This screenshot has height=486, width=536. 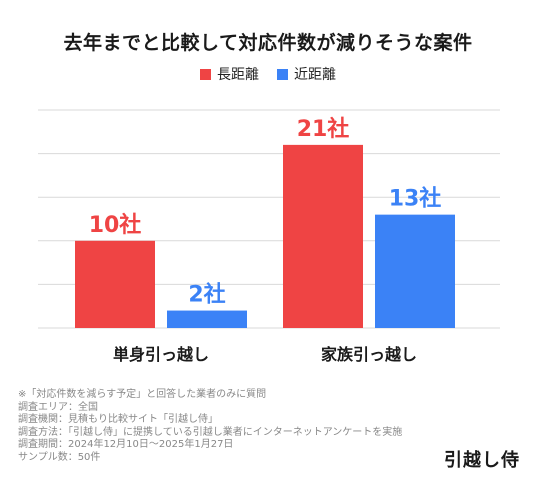 What do you see at coordinates (210, 432) in the screenshot?
I see `note-line: 調査方法：「引越し侍」に提携している引越し業者にインターネットアンケートを実施` at bounding box center [210, 432].